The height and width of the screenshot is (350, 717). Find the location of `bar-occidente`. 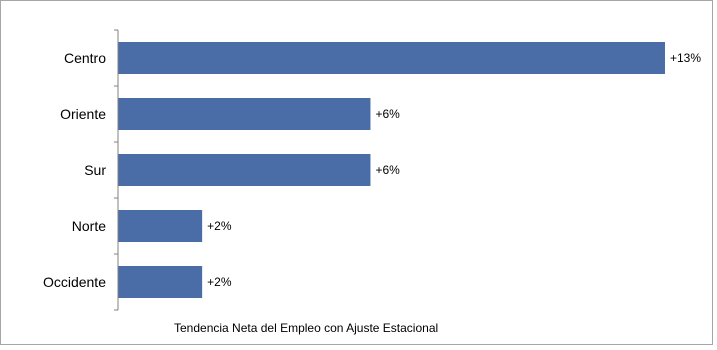

bar-occidente is located at coordinates (160, 282).